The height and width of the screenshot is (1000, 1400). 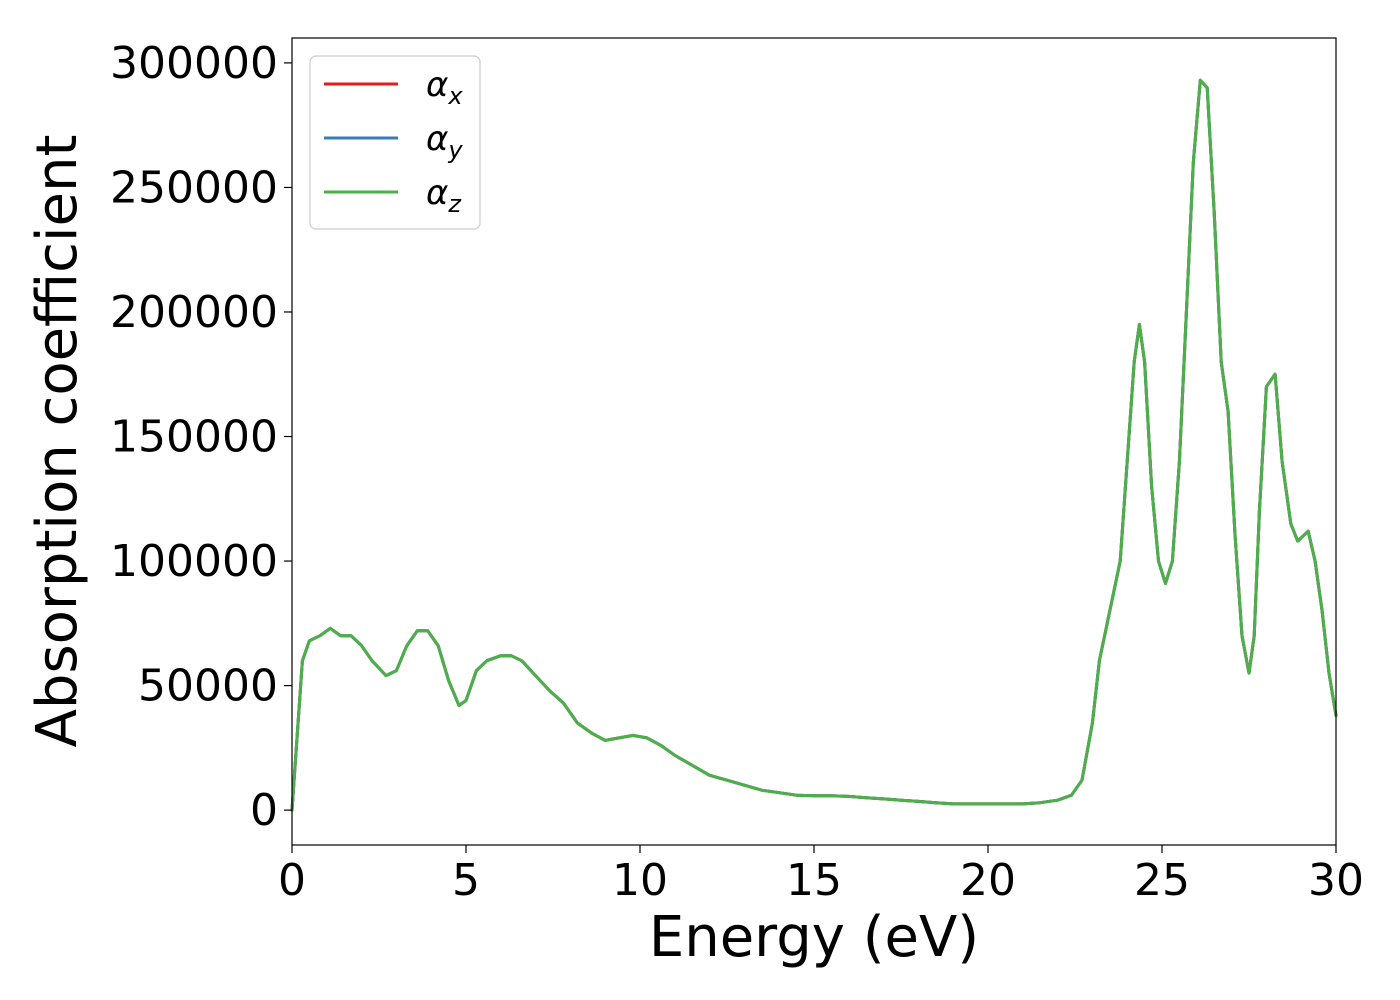 What do you see at coordinates (444, 141) in the screenshot?
I see `legend-label-y: αy` at bounding box center [444, 141].